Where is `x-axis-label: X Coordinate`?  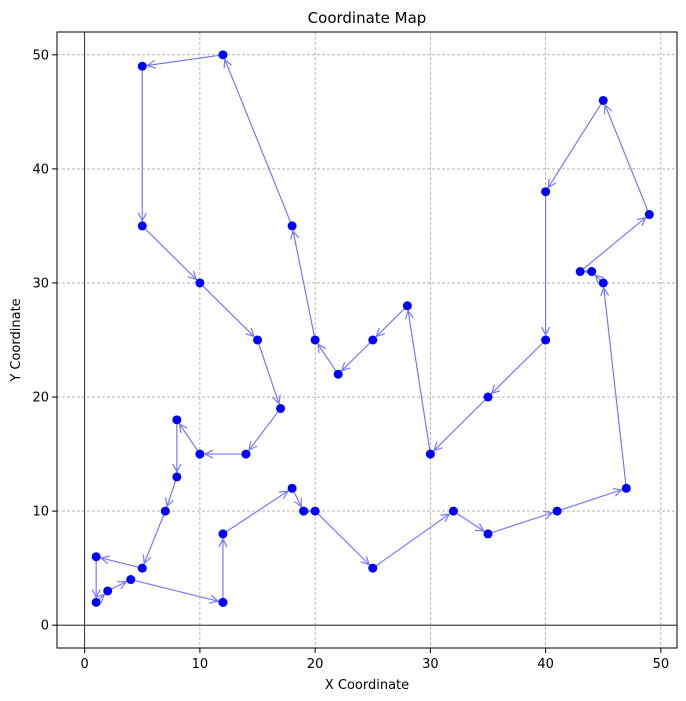 x-axis-label: X Coordinate is located at coordinates (367, 685).